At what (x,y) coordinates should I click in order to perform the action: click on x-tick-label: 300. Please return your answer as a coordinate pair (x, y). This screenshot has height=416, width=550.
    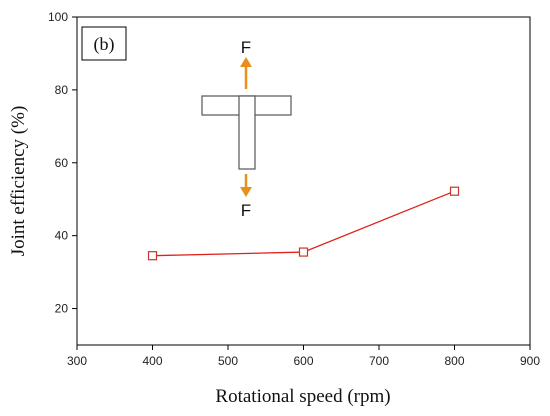
    Looking at the image, I should click on (77, 361).